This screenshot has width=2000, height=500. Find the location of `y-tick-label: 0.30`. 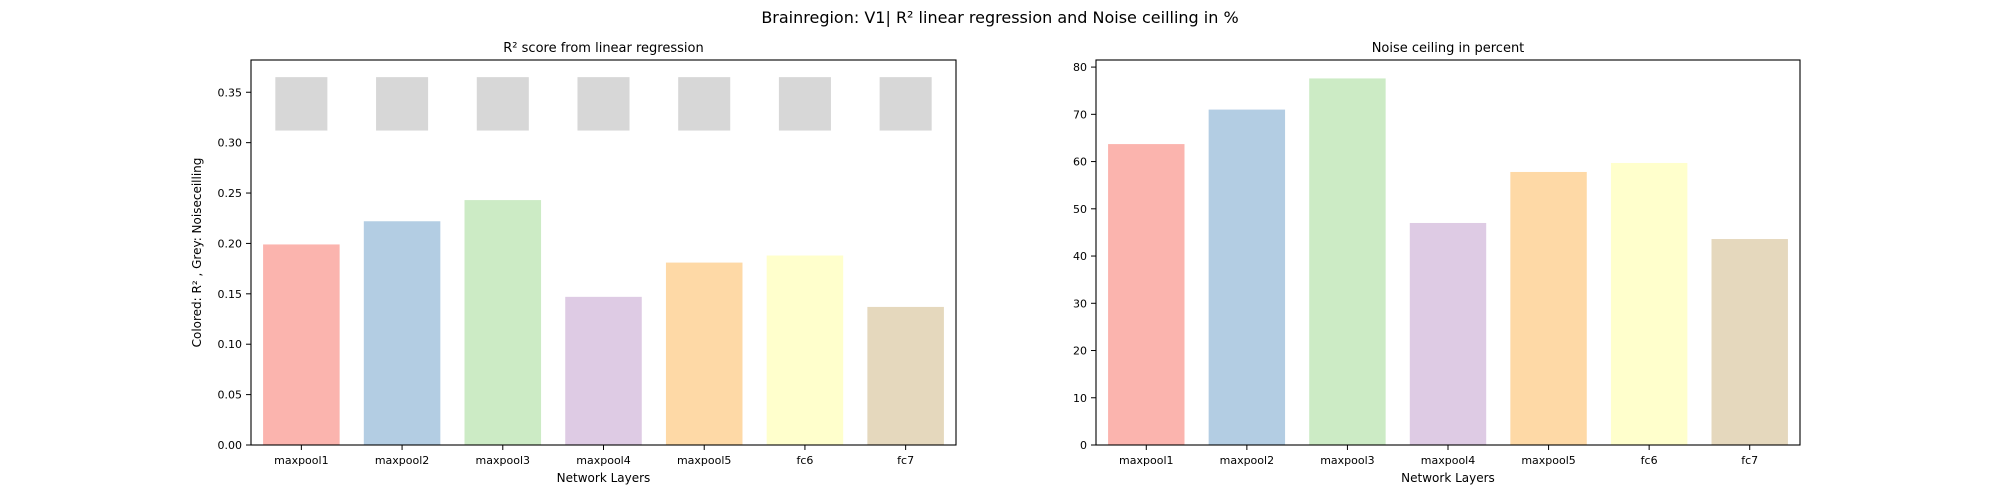

y-tick-label: 0.30 is located at coordinates (230, 143).